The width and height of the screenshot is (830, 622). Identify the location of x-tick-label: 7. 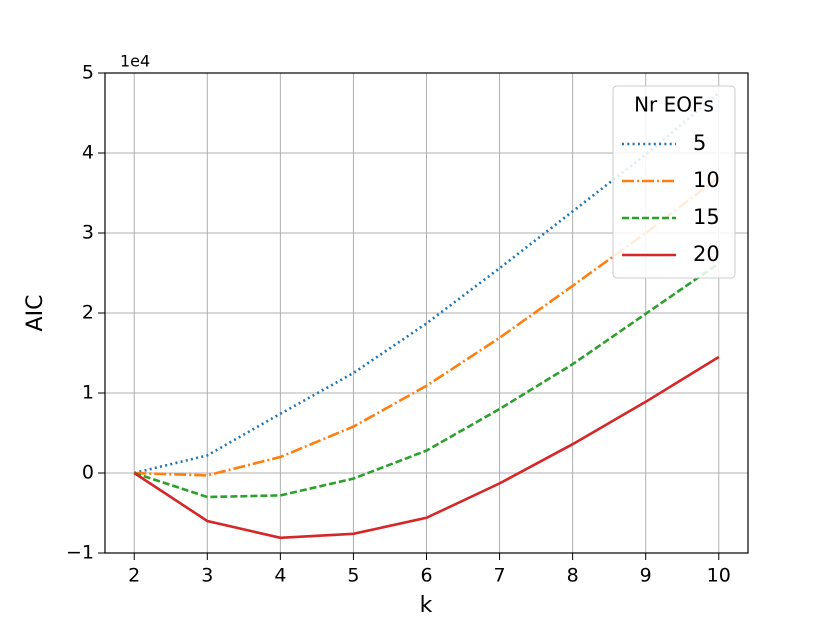
(500, 576).